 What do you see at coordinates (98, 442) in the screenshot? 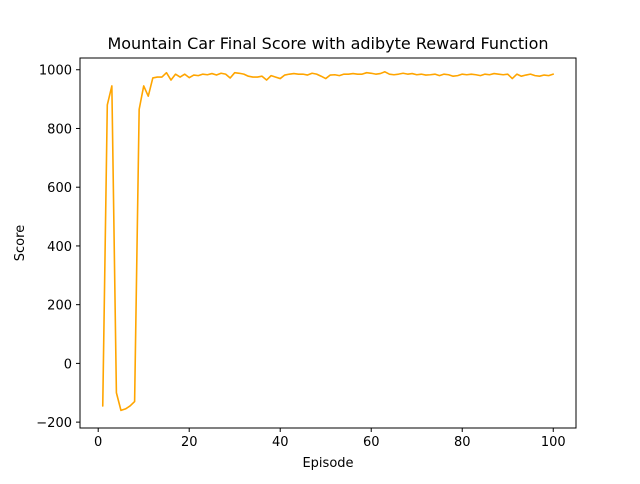
I see `x-tick-label: 0` at bounding box center [98, 442].